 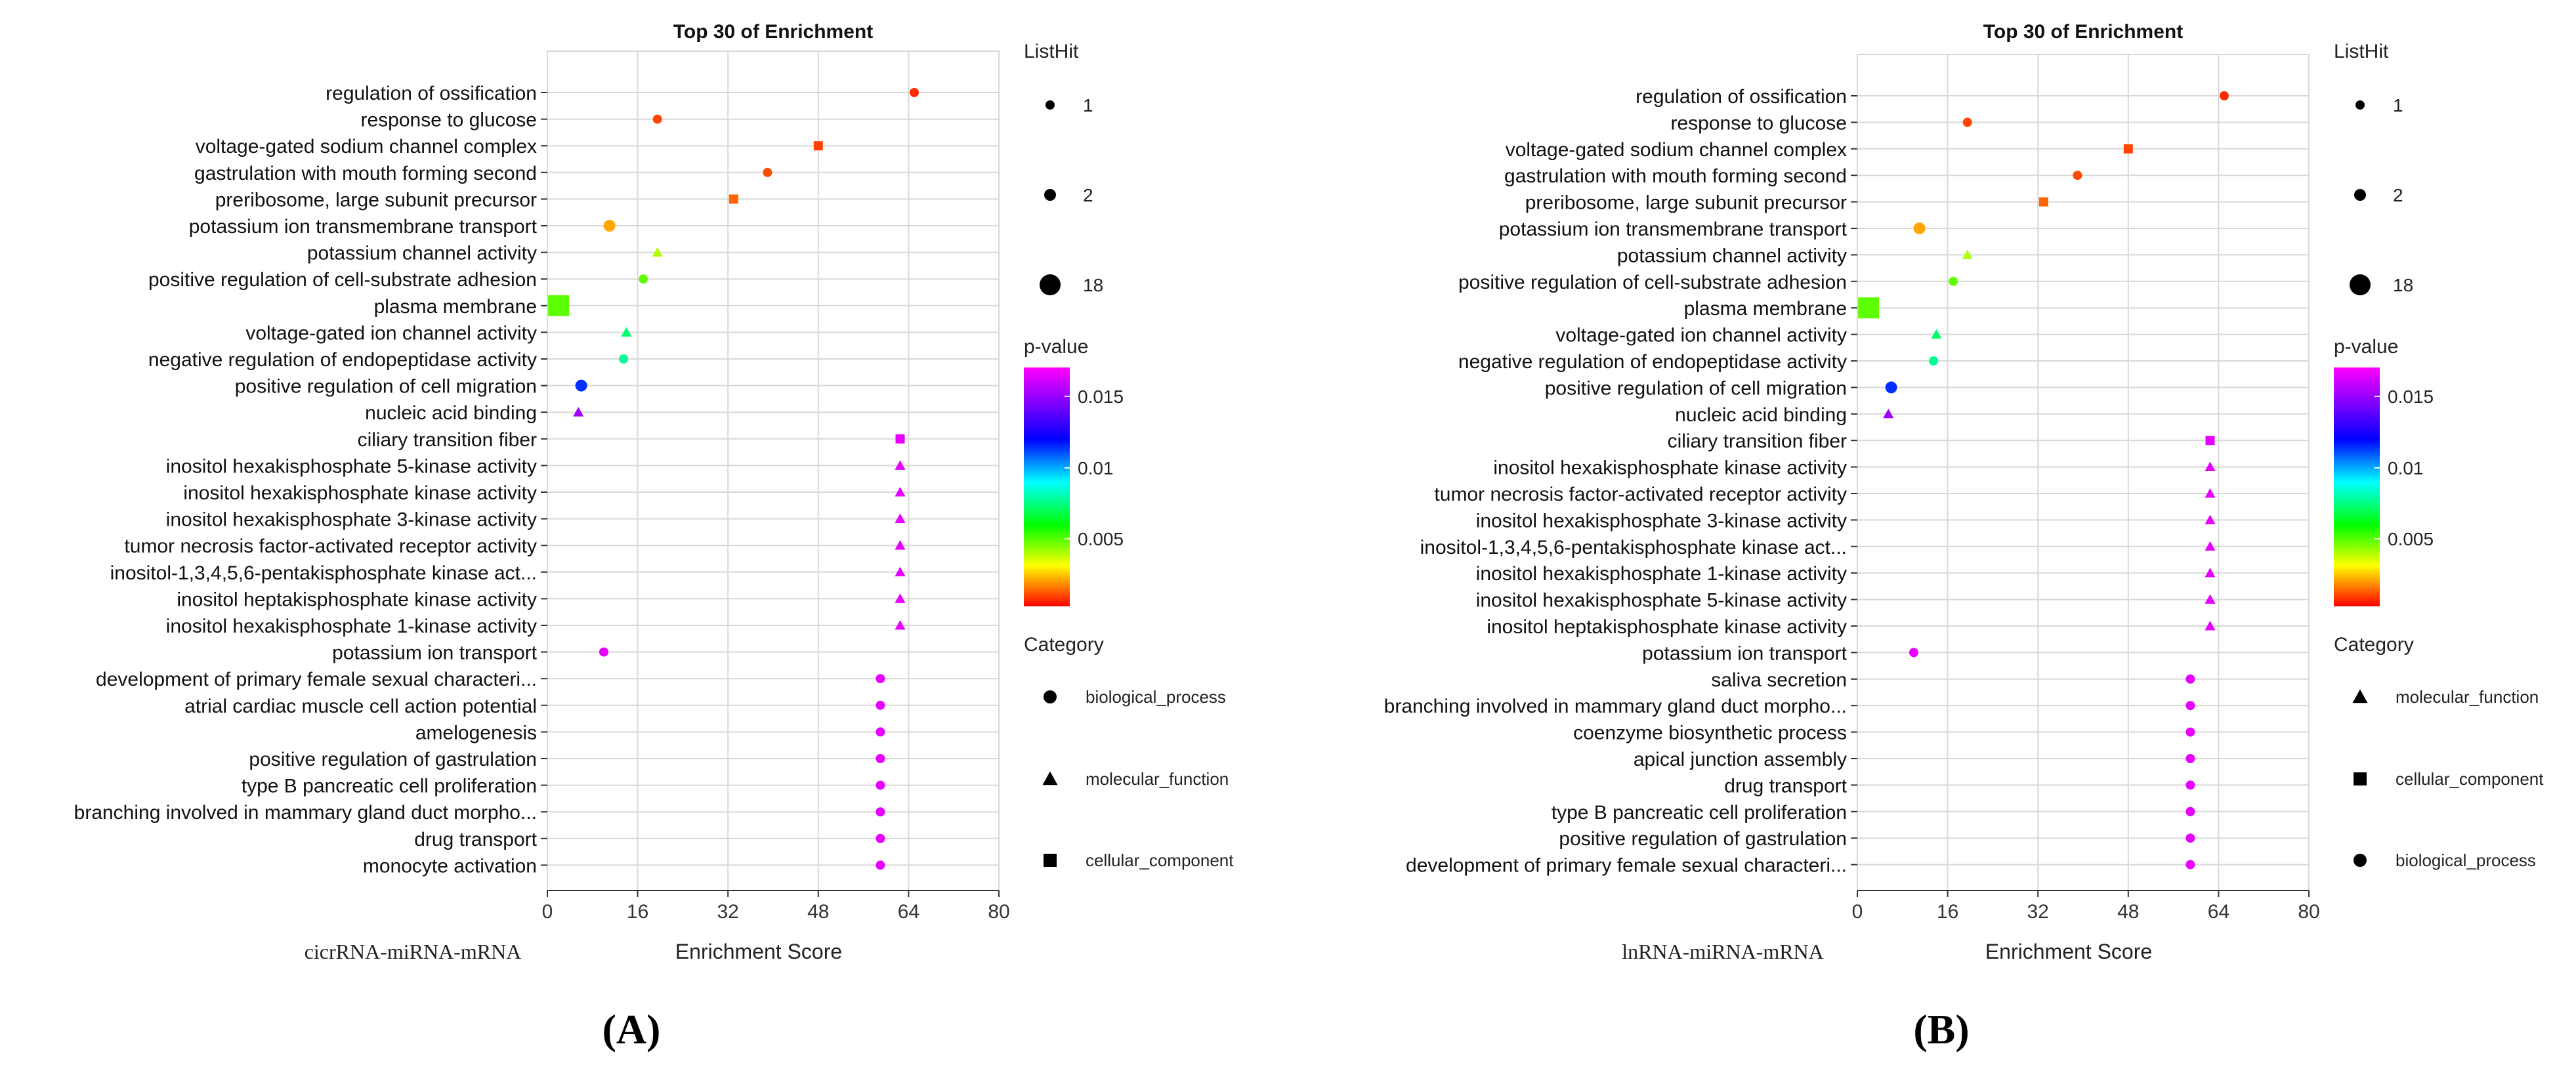 I want to click on category-legend-label: biological_process, so click(x=1156, y=697).